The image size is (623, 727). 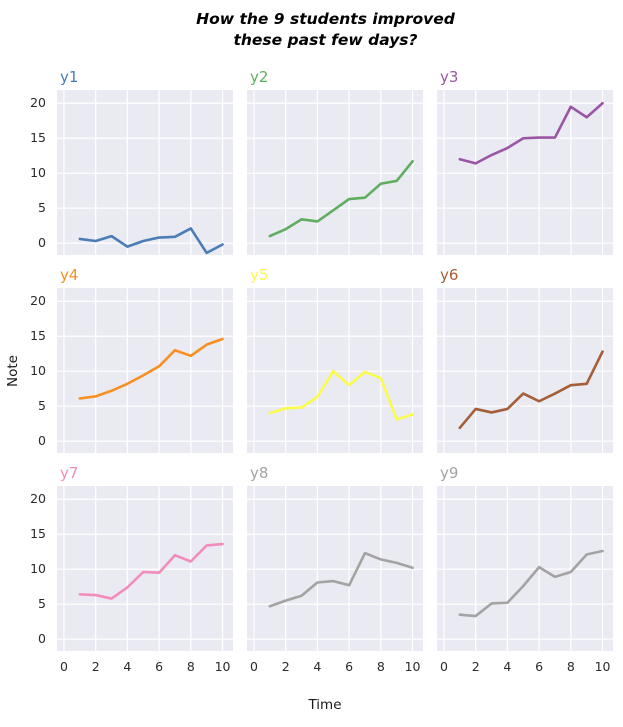 I want to click on line-y8, so click(x=341, y=579).